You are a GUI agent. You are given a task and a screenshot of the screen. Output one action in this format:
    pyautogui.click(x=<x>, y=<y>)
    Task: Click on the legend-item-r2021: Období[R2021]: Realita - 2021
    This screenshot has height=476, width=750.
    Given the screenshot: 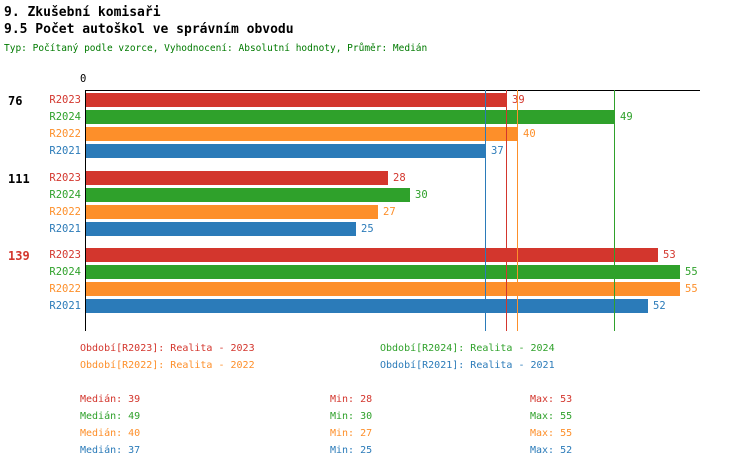 What is the action you would take?
    pyautogui.click(x=467, y=365)
    